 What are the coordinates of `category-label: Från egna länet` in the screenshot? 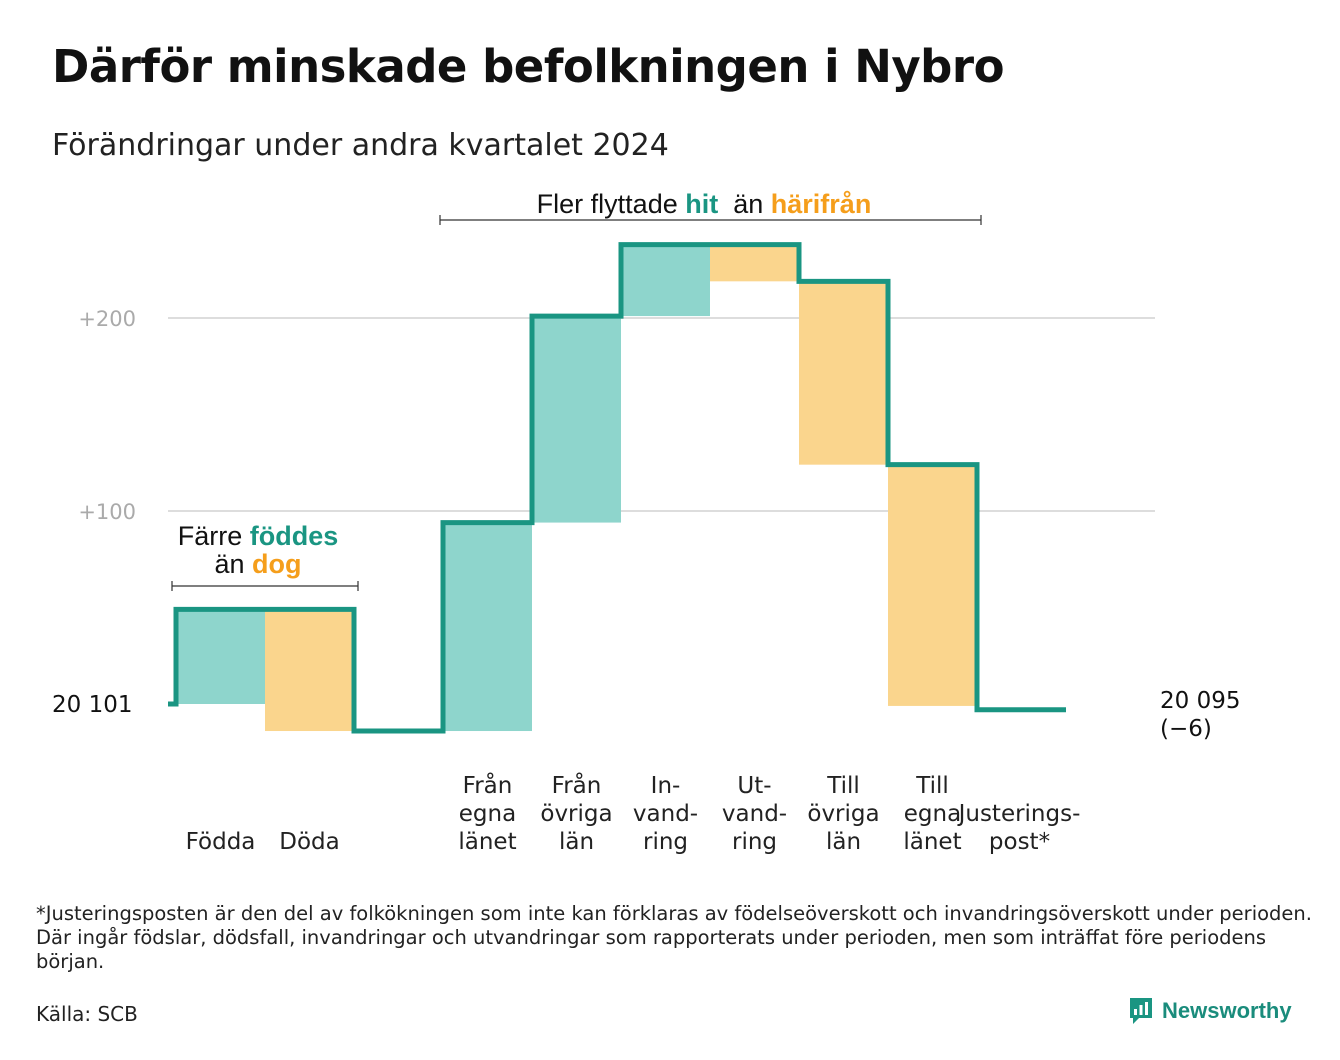 It's located at (487, 813).